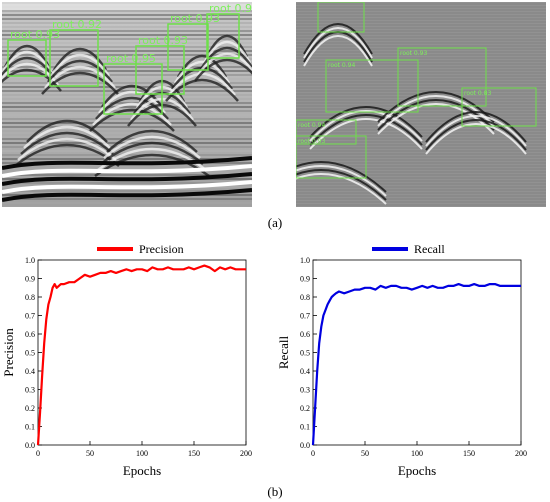  I want to click on precision-plot-frame, so click(142, 352).